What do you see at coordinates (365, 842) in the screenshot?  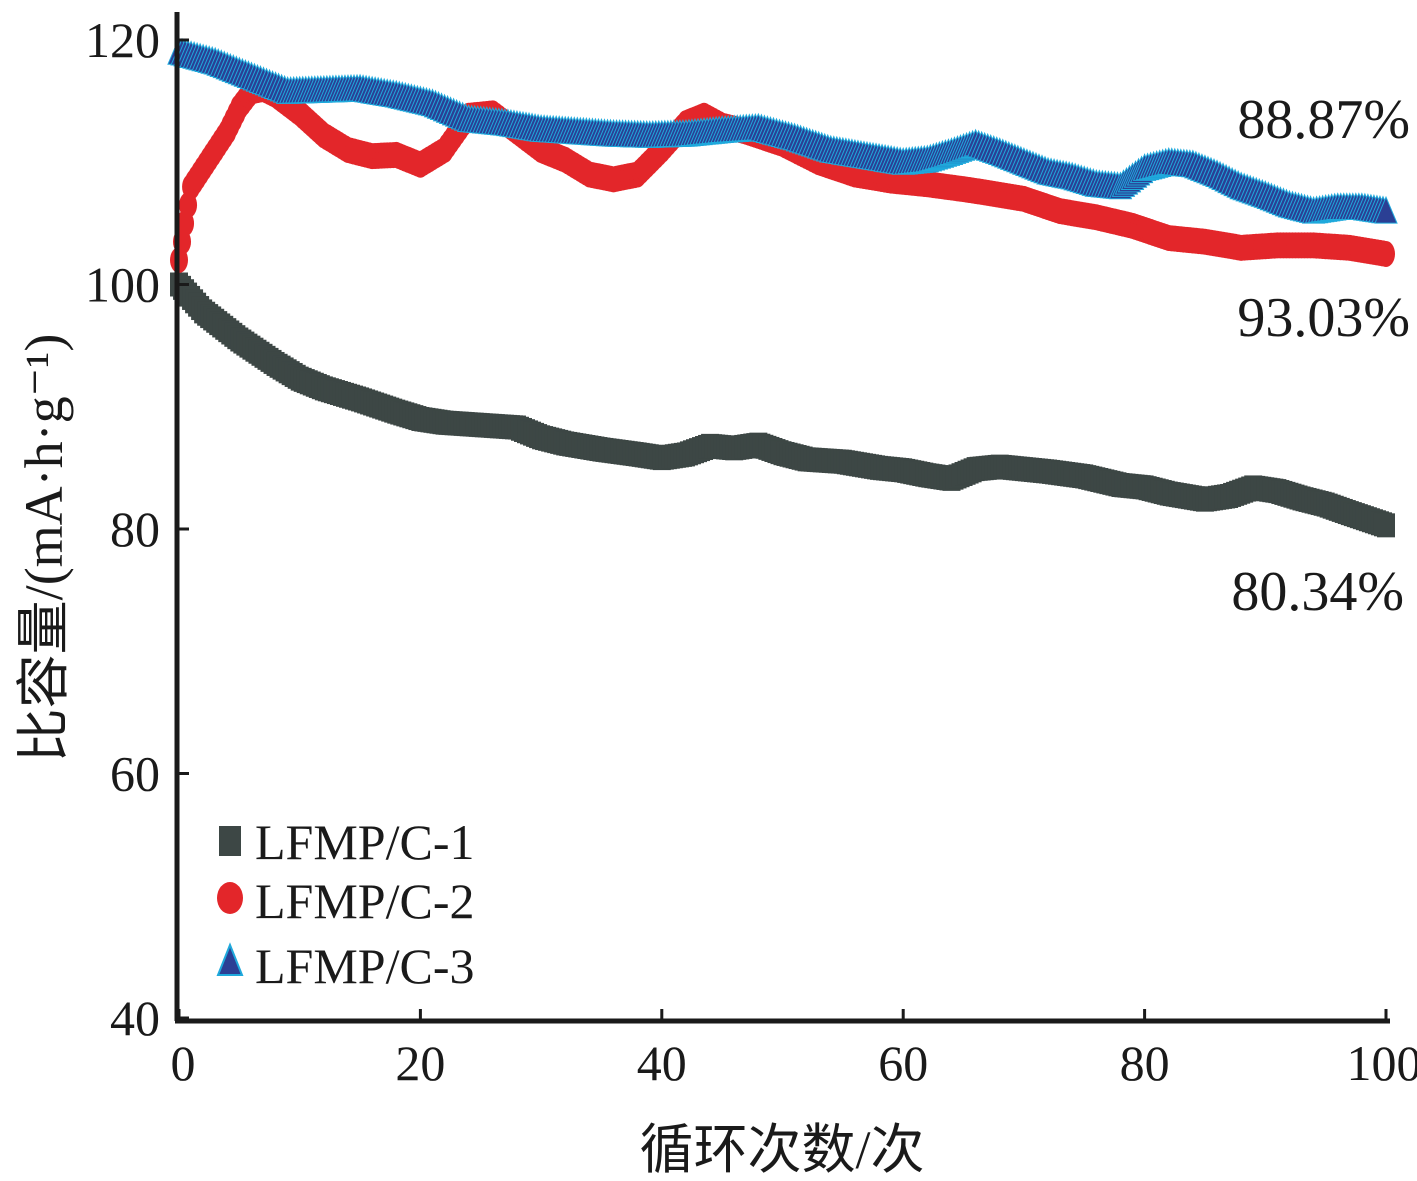 I see `legend-label-c1: LFMP/C-1` at bounding box center [365, 842].